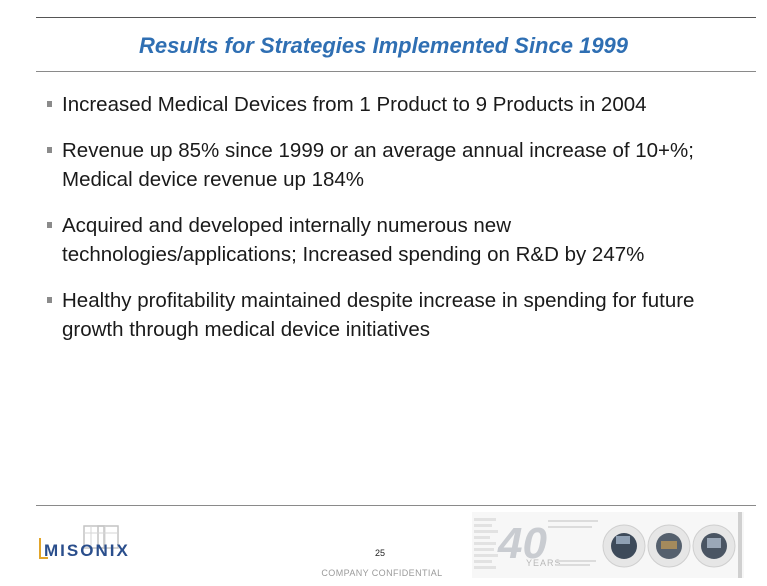 The image size is (767, 586). I want to click on top-rule, so click(396, 17).